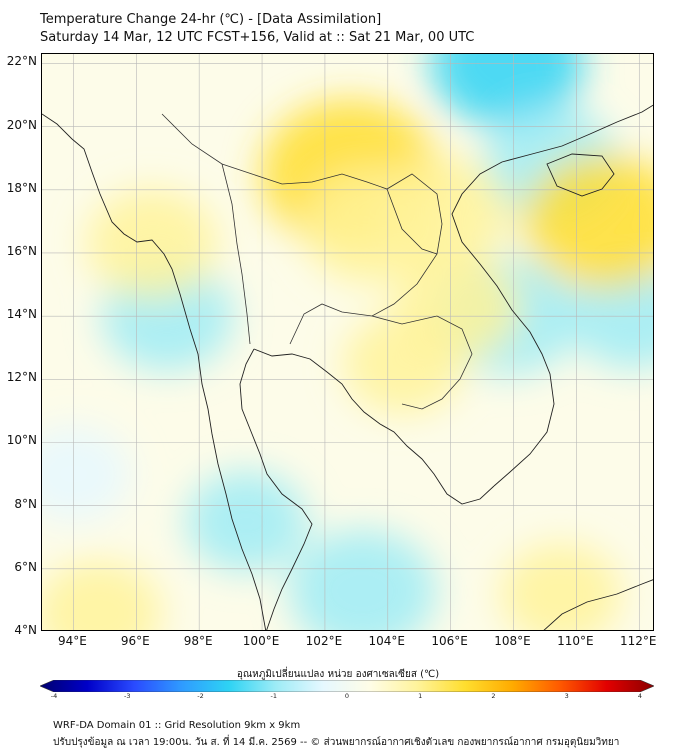 Image resolution: width=676 pixels, height=756 pixels. What do you see at coordinates (198, 641) in the screenshot?
I see `longitude-tick-label: 98°E` at bounding box center [198, 641].